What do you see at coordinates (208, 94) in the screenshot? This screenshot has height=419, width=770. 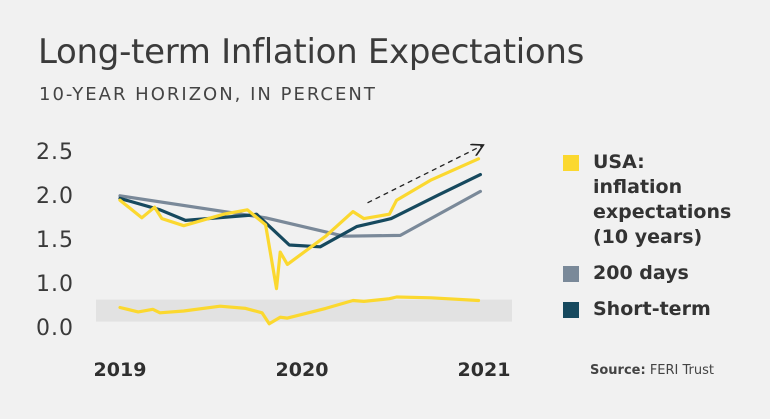 I see `chart-subtitle: 10-YEAR HORIZON, IN PERCENT` at bounding box center [208, 94].